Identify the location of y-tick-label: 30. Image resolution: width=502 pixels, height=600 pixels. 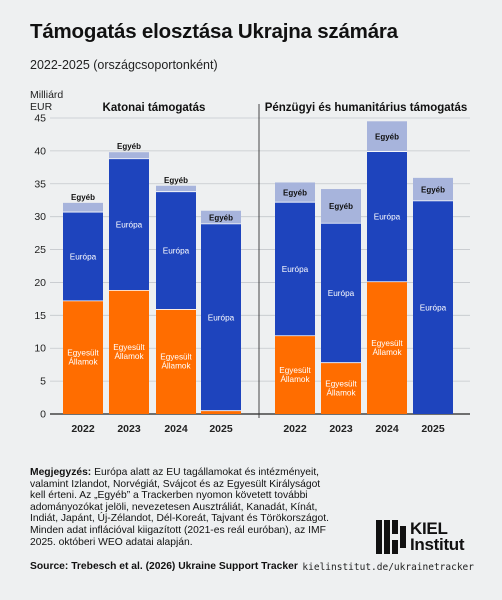
(40, 217).